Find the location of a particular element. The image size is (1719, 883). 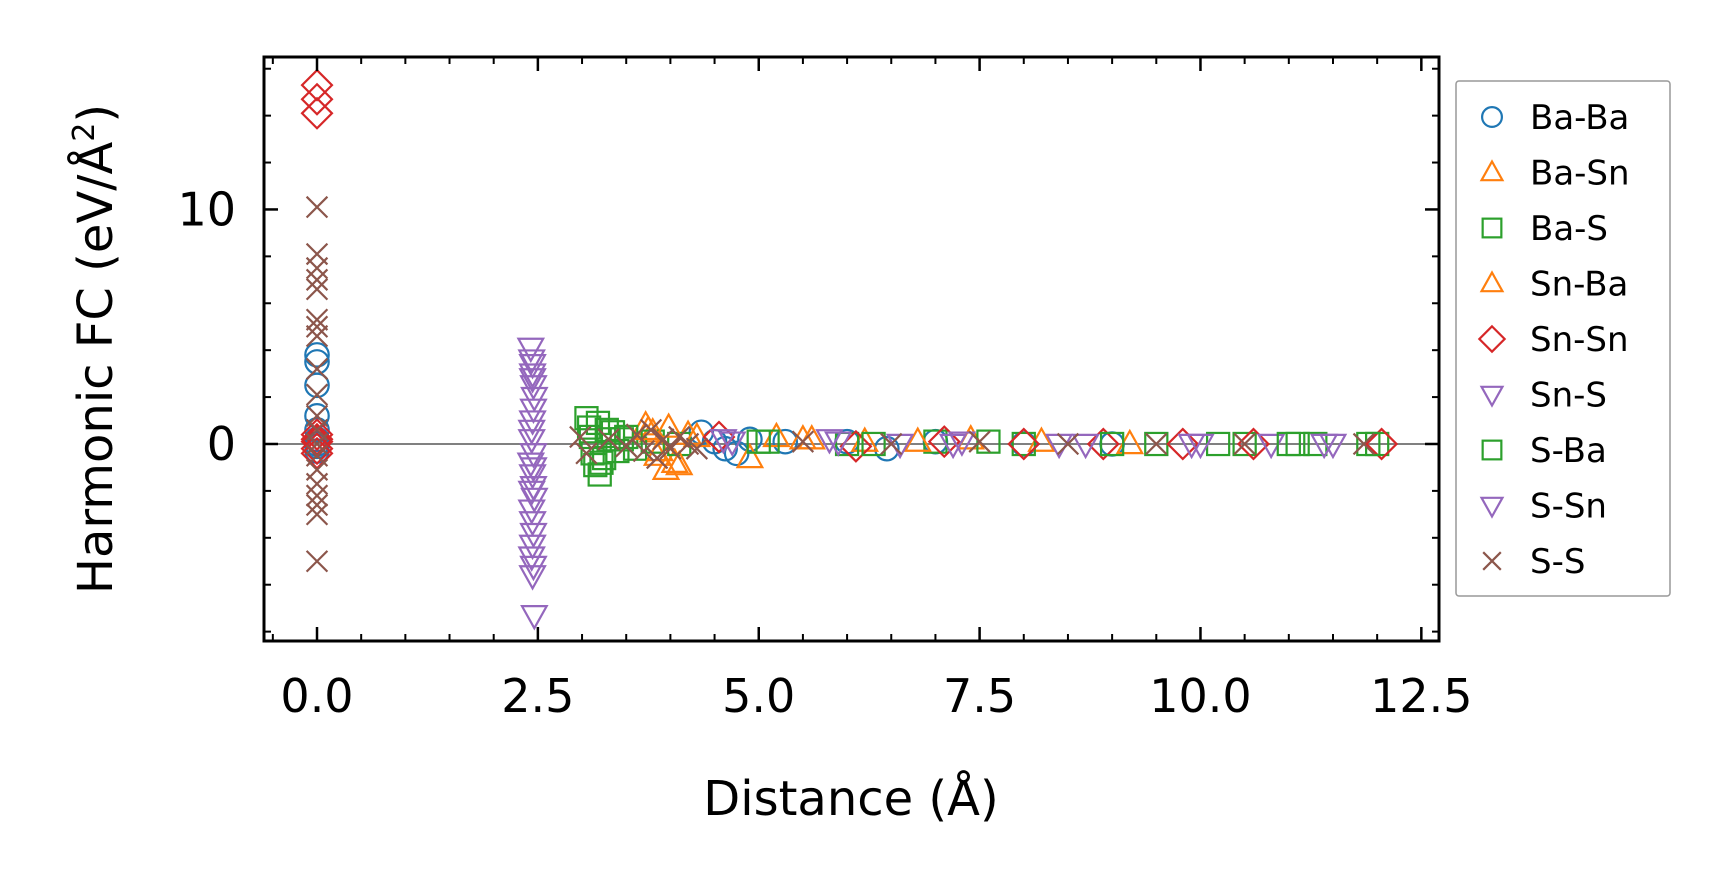

x-tick-label: 0.0 is located at coordinates (316, 696).